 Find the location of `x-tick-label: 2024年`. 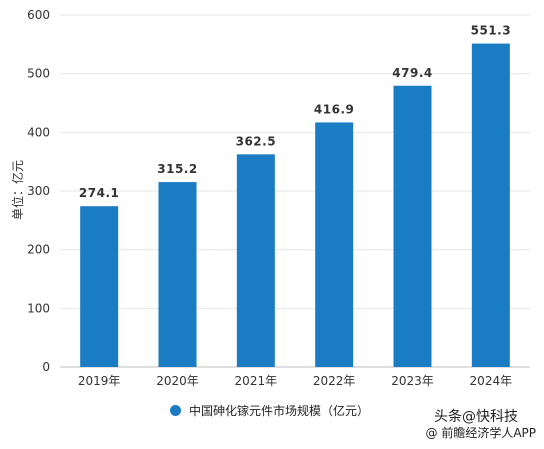

x-tick-label: 2024年 is located at coordinates (491, 381).